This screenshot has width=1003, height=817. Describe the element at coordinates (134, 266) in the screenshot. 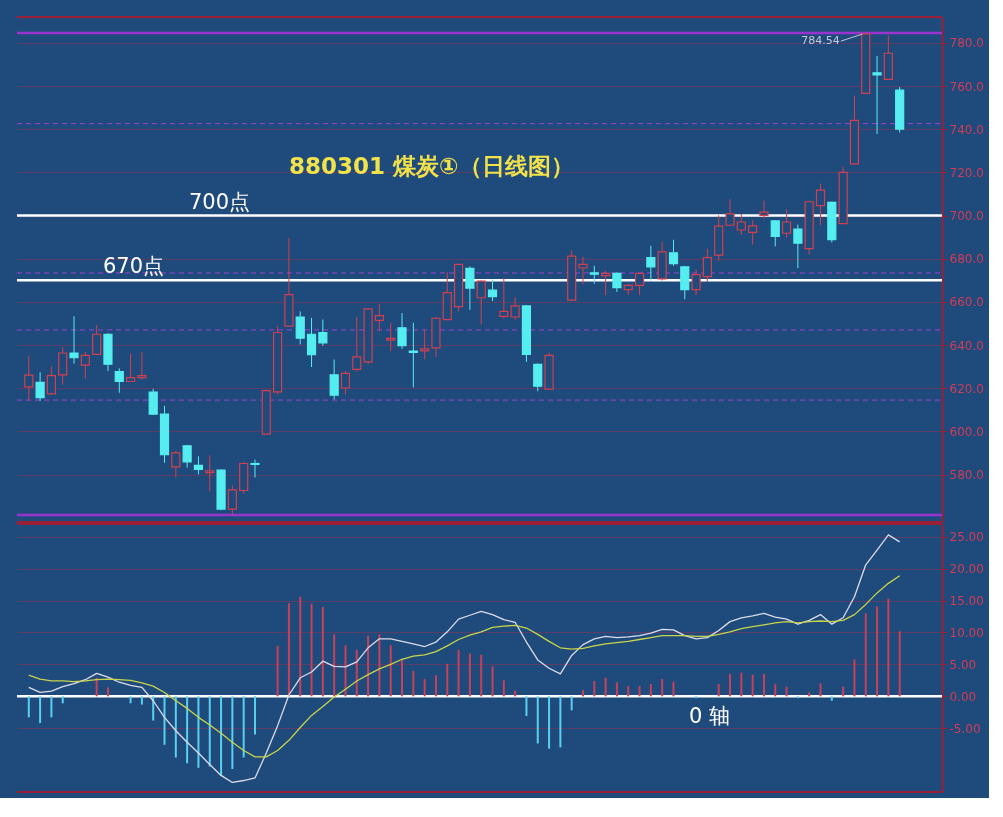

I see `ref-line-label: 670点` at that location.